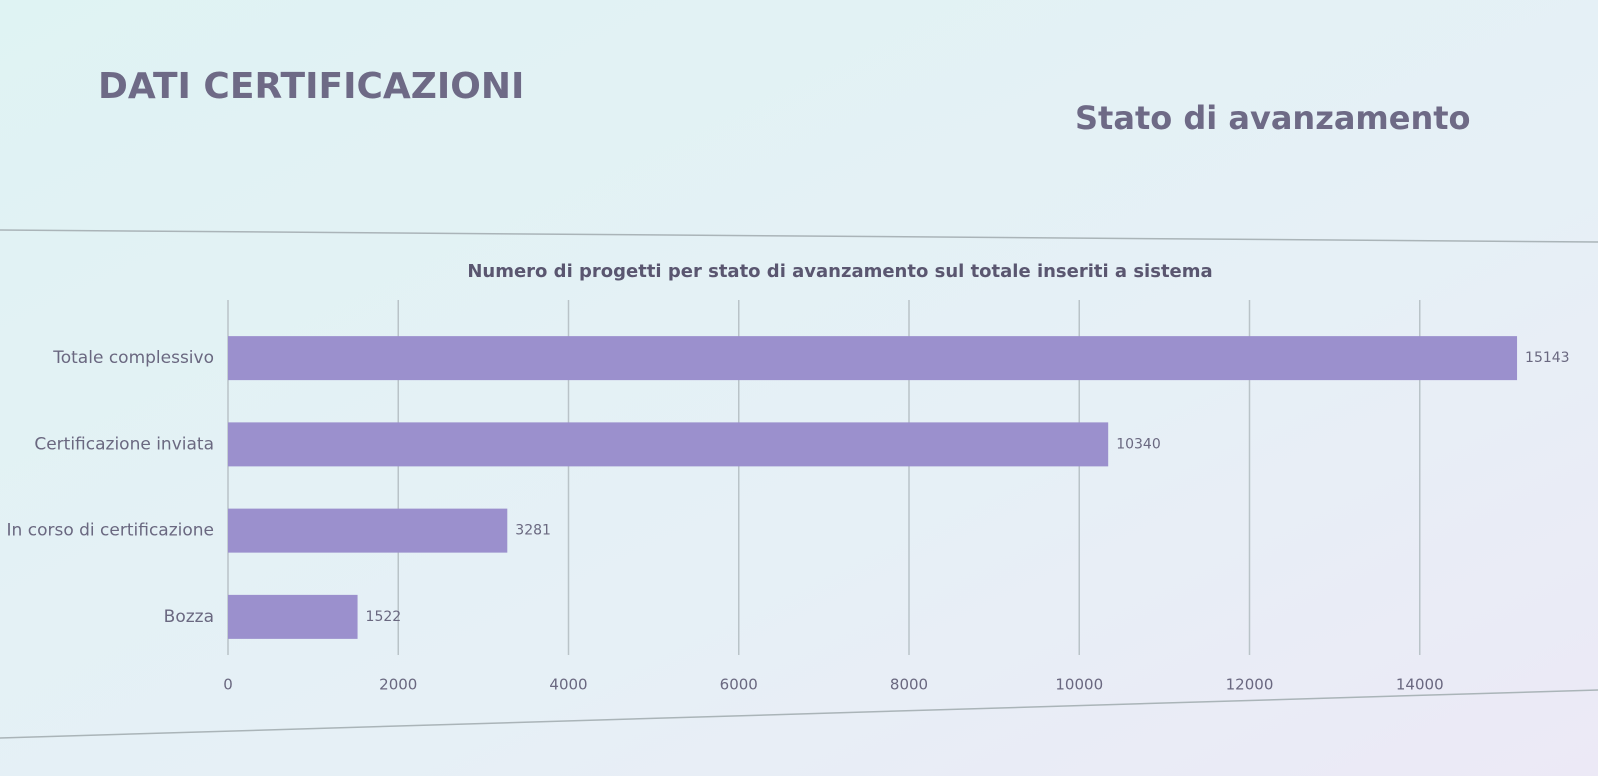 The width and height of the screenshot is (1598, 776). What do you see at coordinates (1138, 444) in the screenshot?
I see `value-label: 10340` at bounding box center [1138, 444].